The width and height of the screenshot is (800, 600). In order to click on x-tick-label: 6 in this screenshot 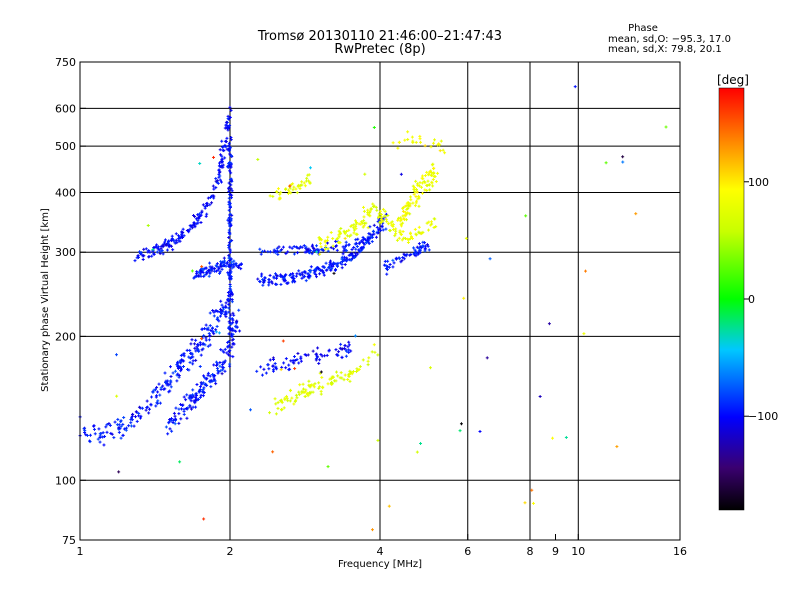, I will do `click(467, 551)`.